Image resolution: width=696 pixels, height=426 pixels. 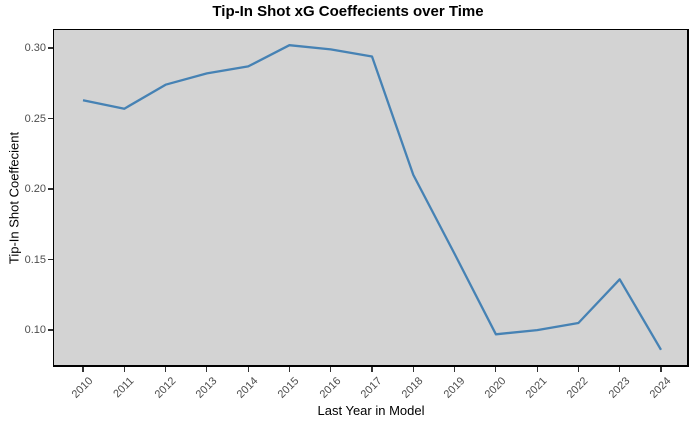 I want to click on chart-title: Tip-In Shot xG Coeffecients over Time, so click(x=348, y=11).